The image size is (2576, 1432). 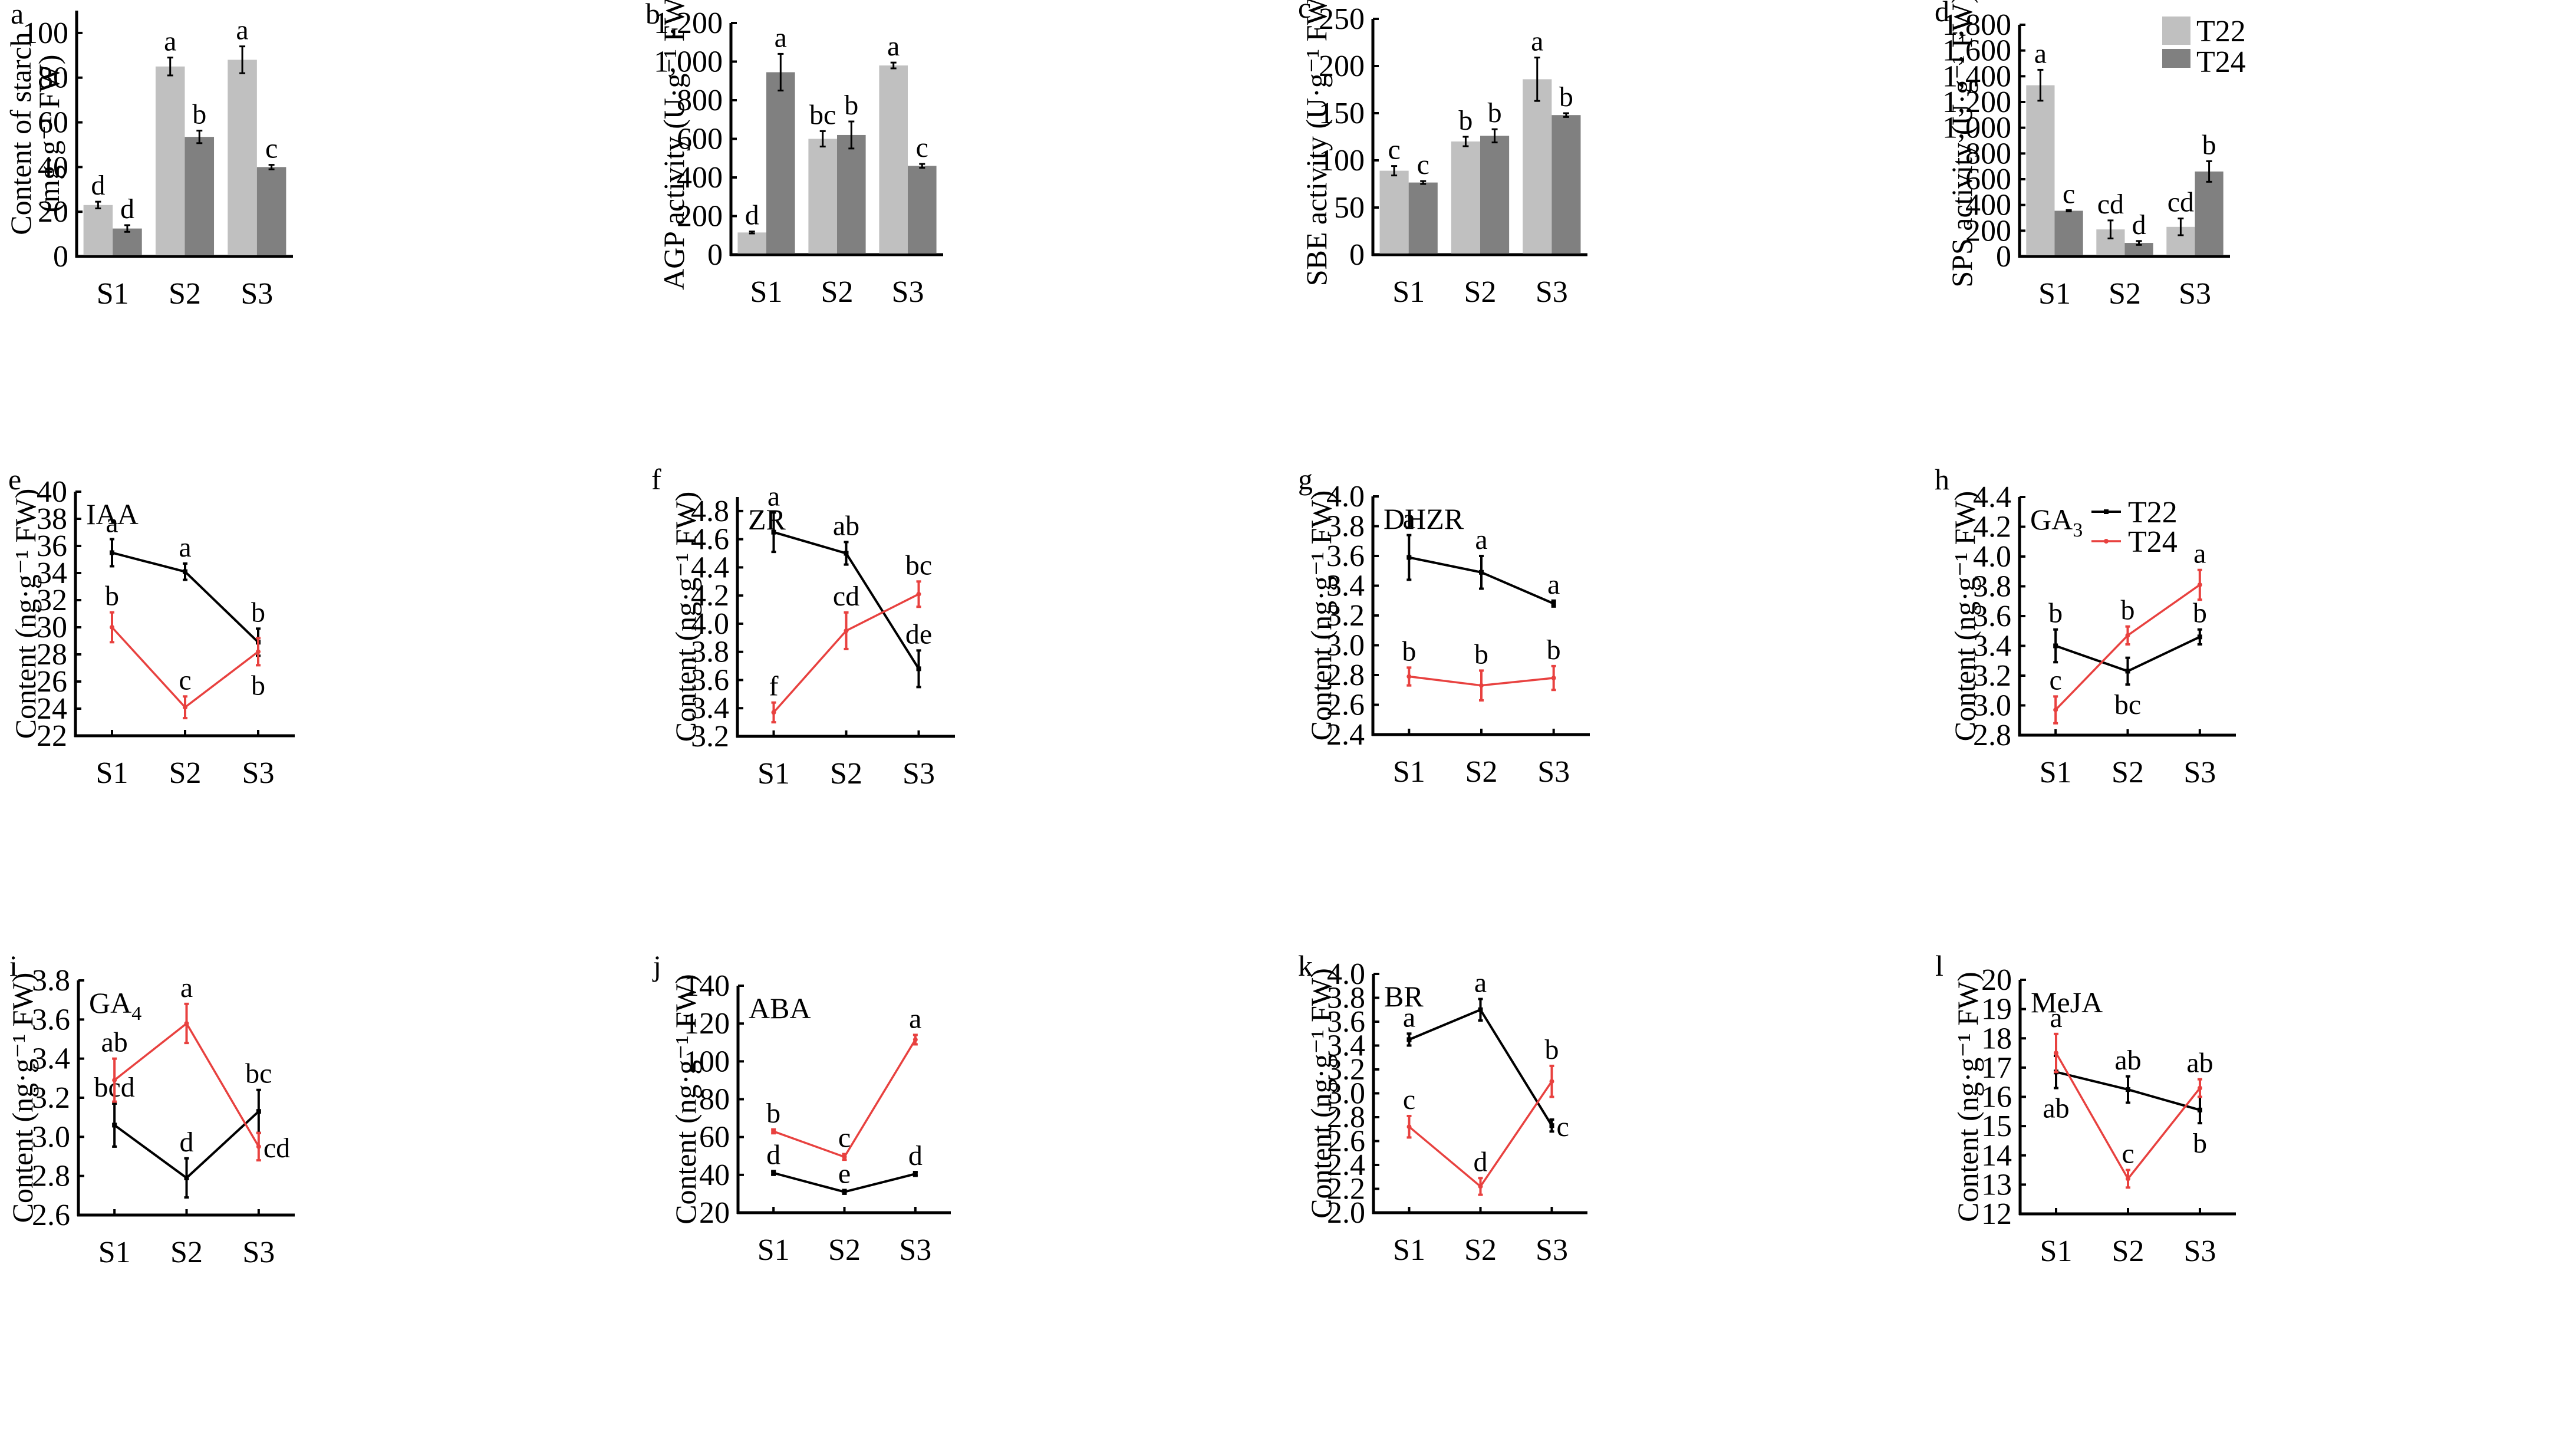 What do you see at coordinates (767, 519) in the screenshot?
I see `hormone-label: ZR` at bounding box center [767, 519].